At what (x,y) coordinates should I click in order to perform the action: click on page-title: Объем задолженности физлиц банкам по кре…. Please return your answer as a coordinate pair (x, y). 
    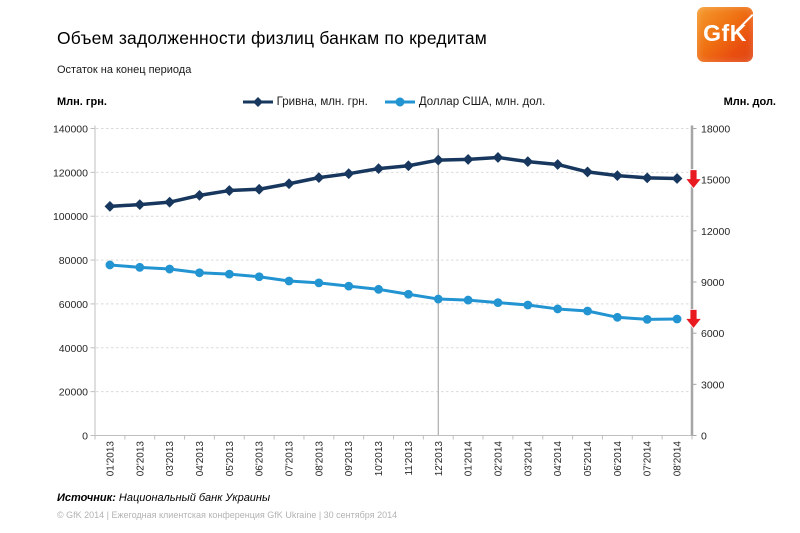
    Looking at the image, I should click on (272, 38).